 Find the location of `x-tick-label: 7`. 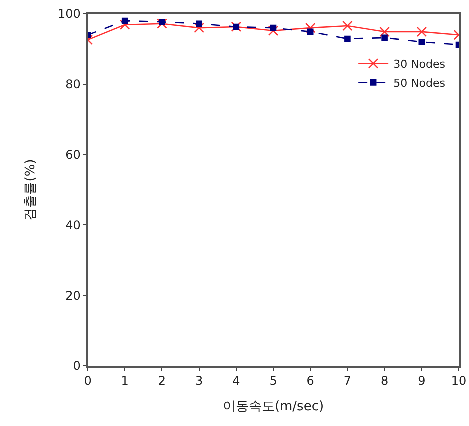

x-tick-label: 7 is located at coordinates (348, 381).